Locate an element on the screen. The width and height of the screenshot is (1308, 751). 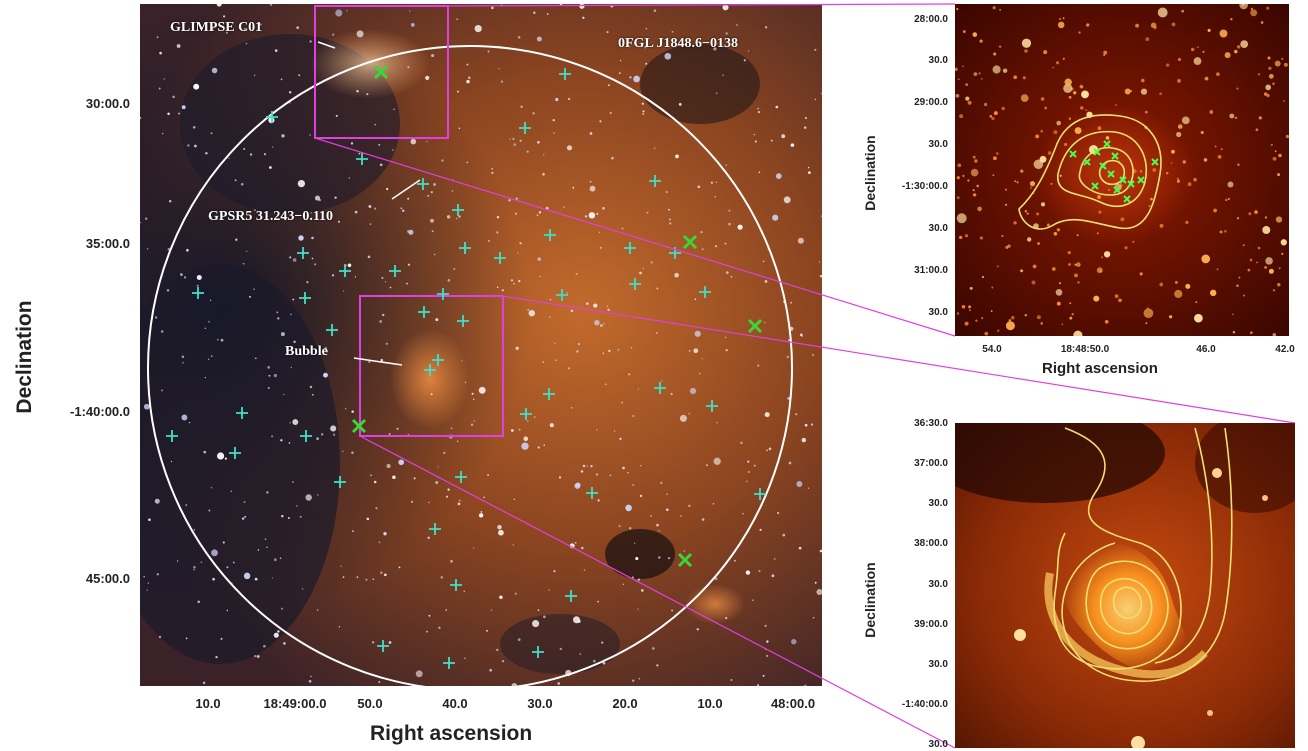
y-tick-label: 35:00.0 is located at coordinates (107, 243).